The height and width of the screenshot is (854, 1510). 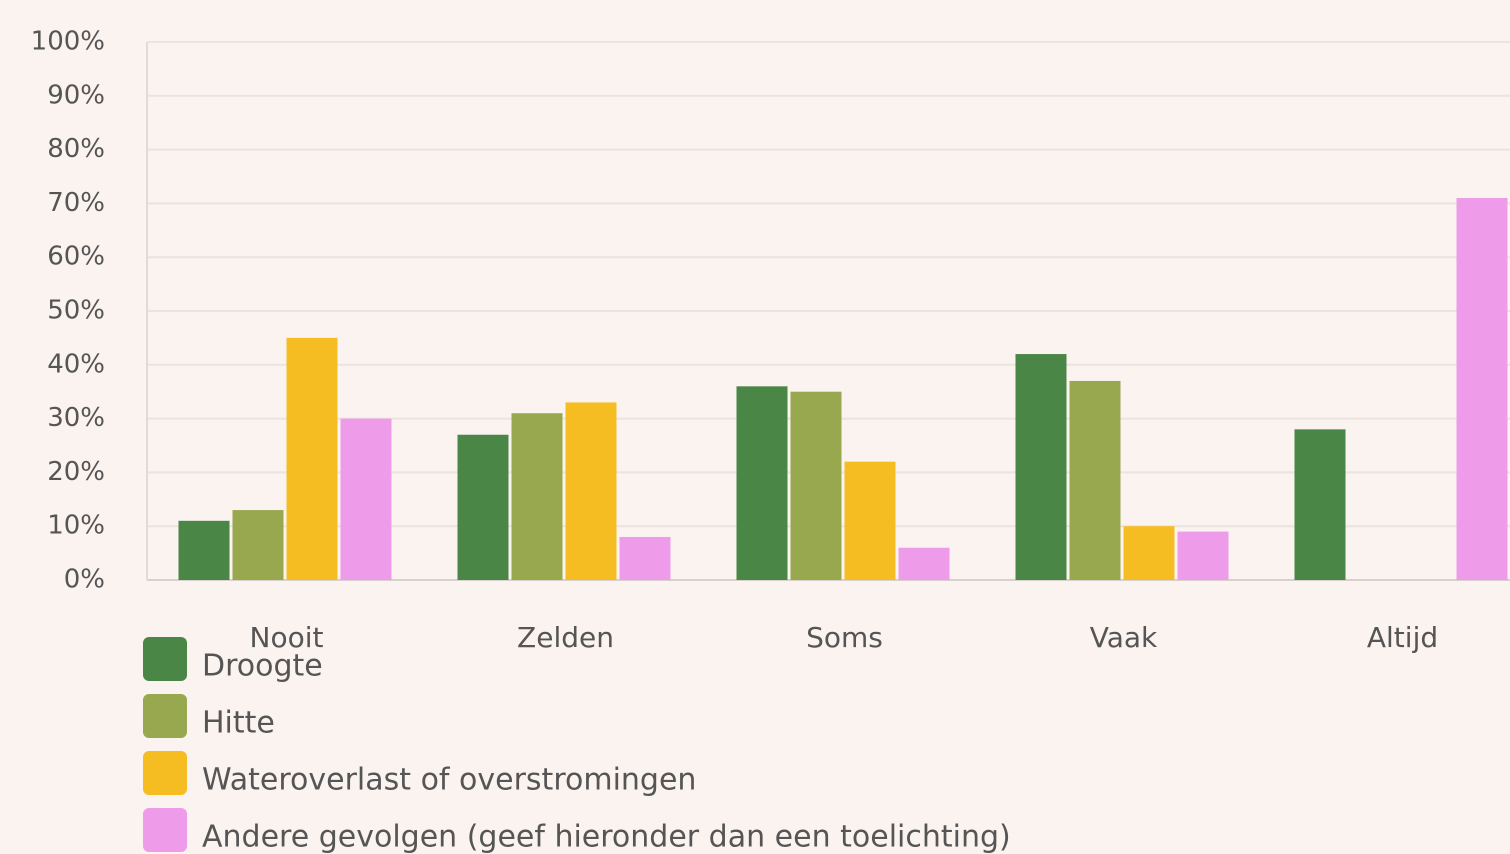 What do you see at coordinates (1124, 637) in the screenshot?
I see `x-tick-label: Vaak` at bounding box center [1124, 637].